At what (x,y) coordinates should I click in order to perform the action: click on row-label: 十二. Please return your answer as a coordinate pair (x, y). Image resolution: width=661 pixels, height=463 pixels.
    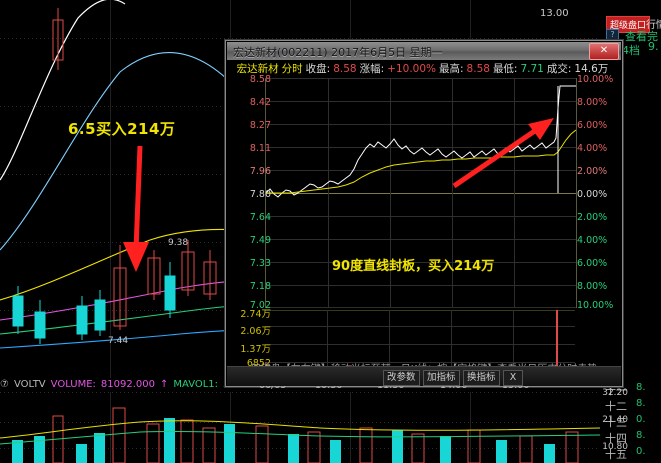
    Looking at the image, I should click on (616, 406).